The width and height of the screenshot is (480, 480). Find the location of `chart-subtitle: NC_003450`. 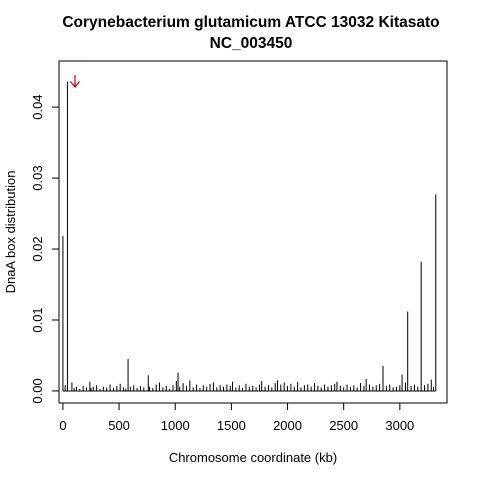

chart-subtitle: NC_003450 is located at coordinates (251, 43).